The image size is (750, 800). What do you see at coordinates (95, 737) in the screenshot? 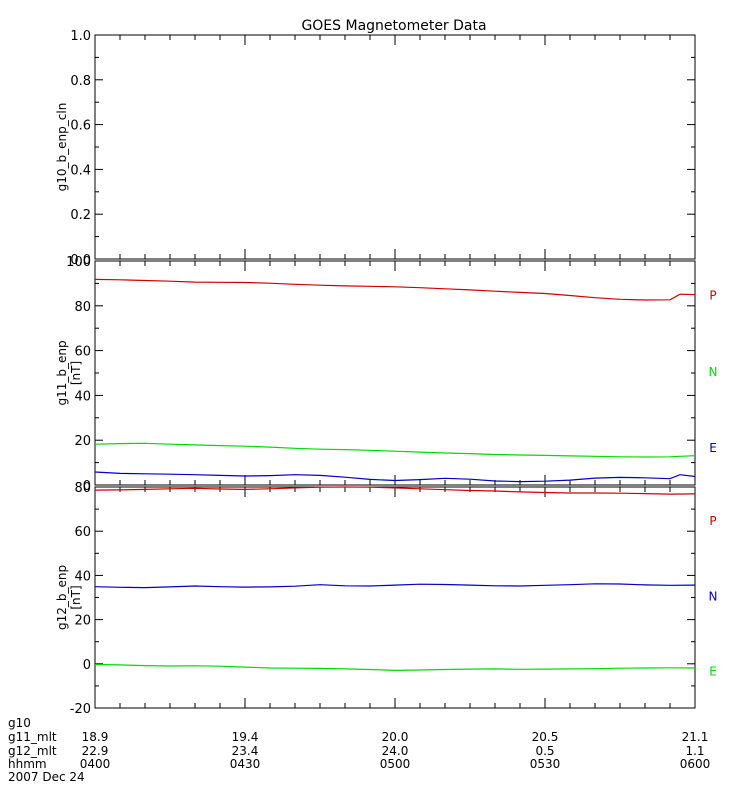
I see `footer-cell: 18.9` at bounding box center [95, 737].